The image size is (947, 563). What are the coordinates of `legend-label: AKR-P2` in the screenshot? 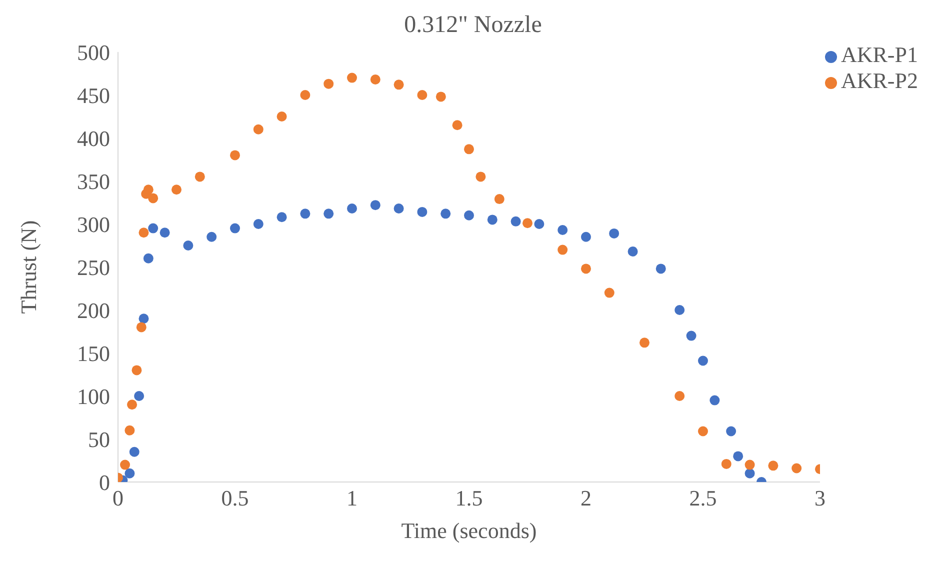 It's located at (879, 80).